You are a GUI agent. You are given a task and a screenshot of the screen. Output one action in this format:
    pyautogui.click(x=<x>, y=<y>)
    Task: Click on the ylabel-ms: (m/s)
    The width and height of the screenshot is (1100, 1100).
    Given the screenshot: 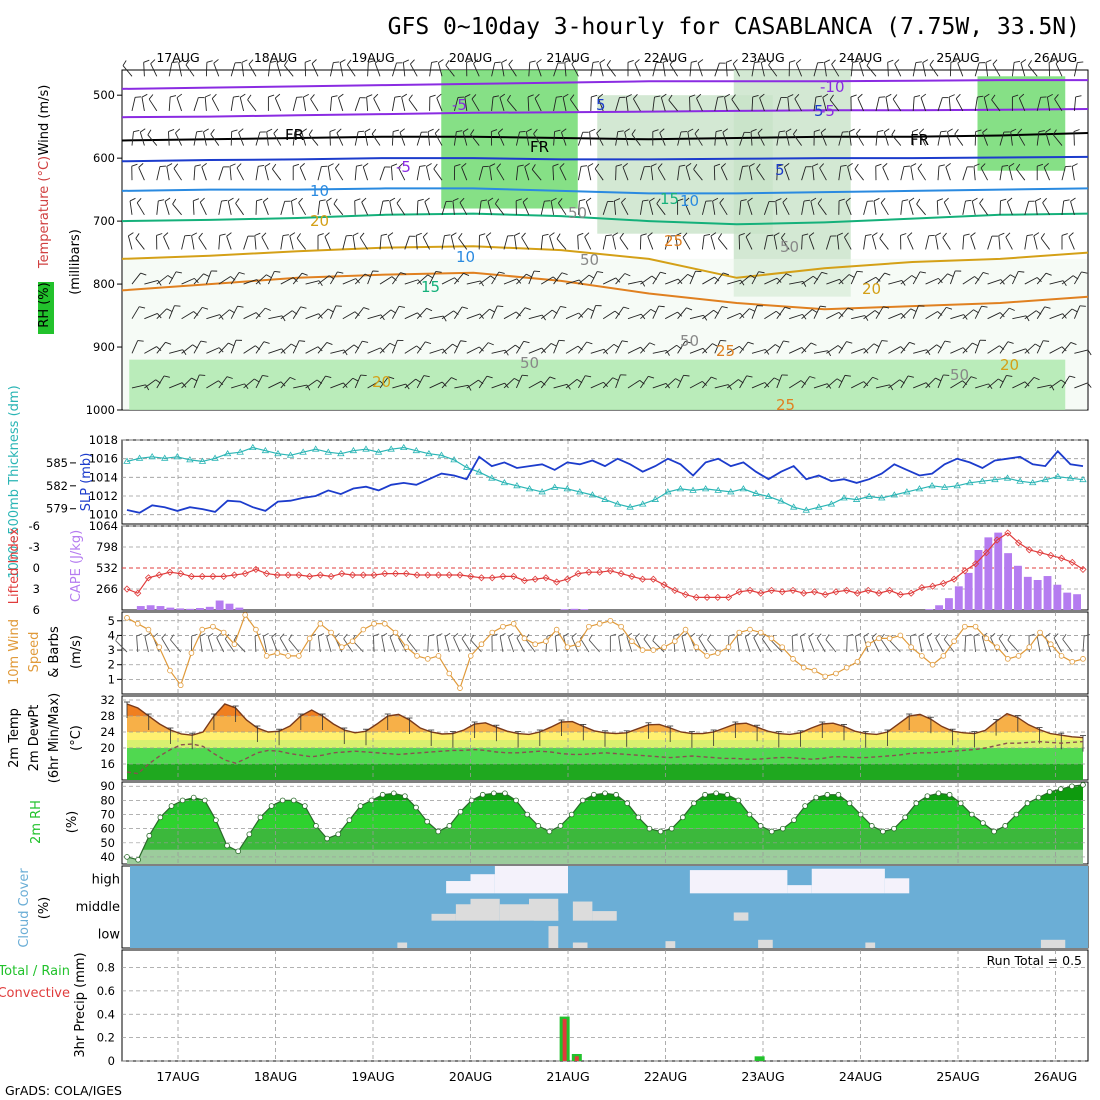 What is the action you would take?
    pyautogui.click(x=76, y=652)
    